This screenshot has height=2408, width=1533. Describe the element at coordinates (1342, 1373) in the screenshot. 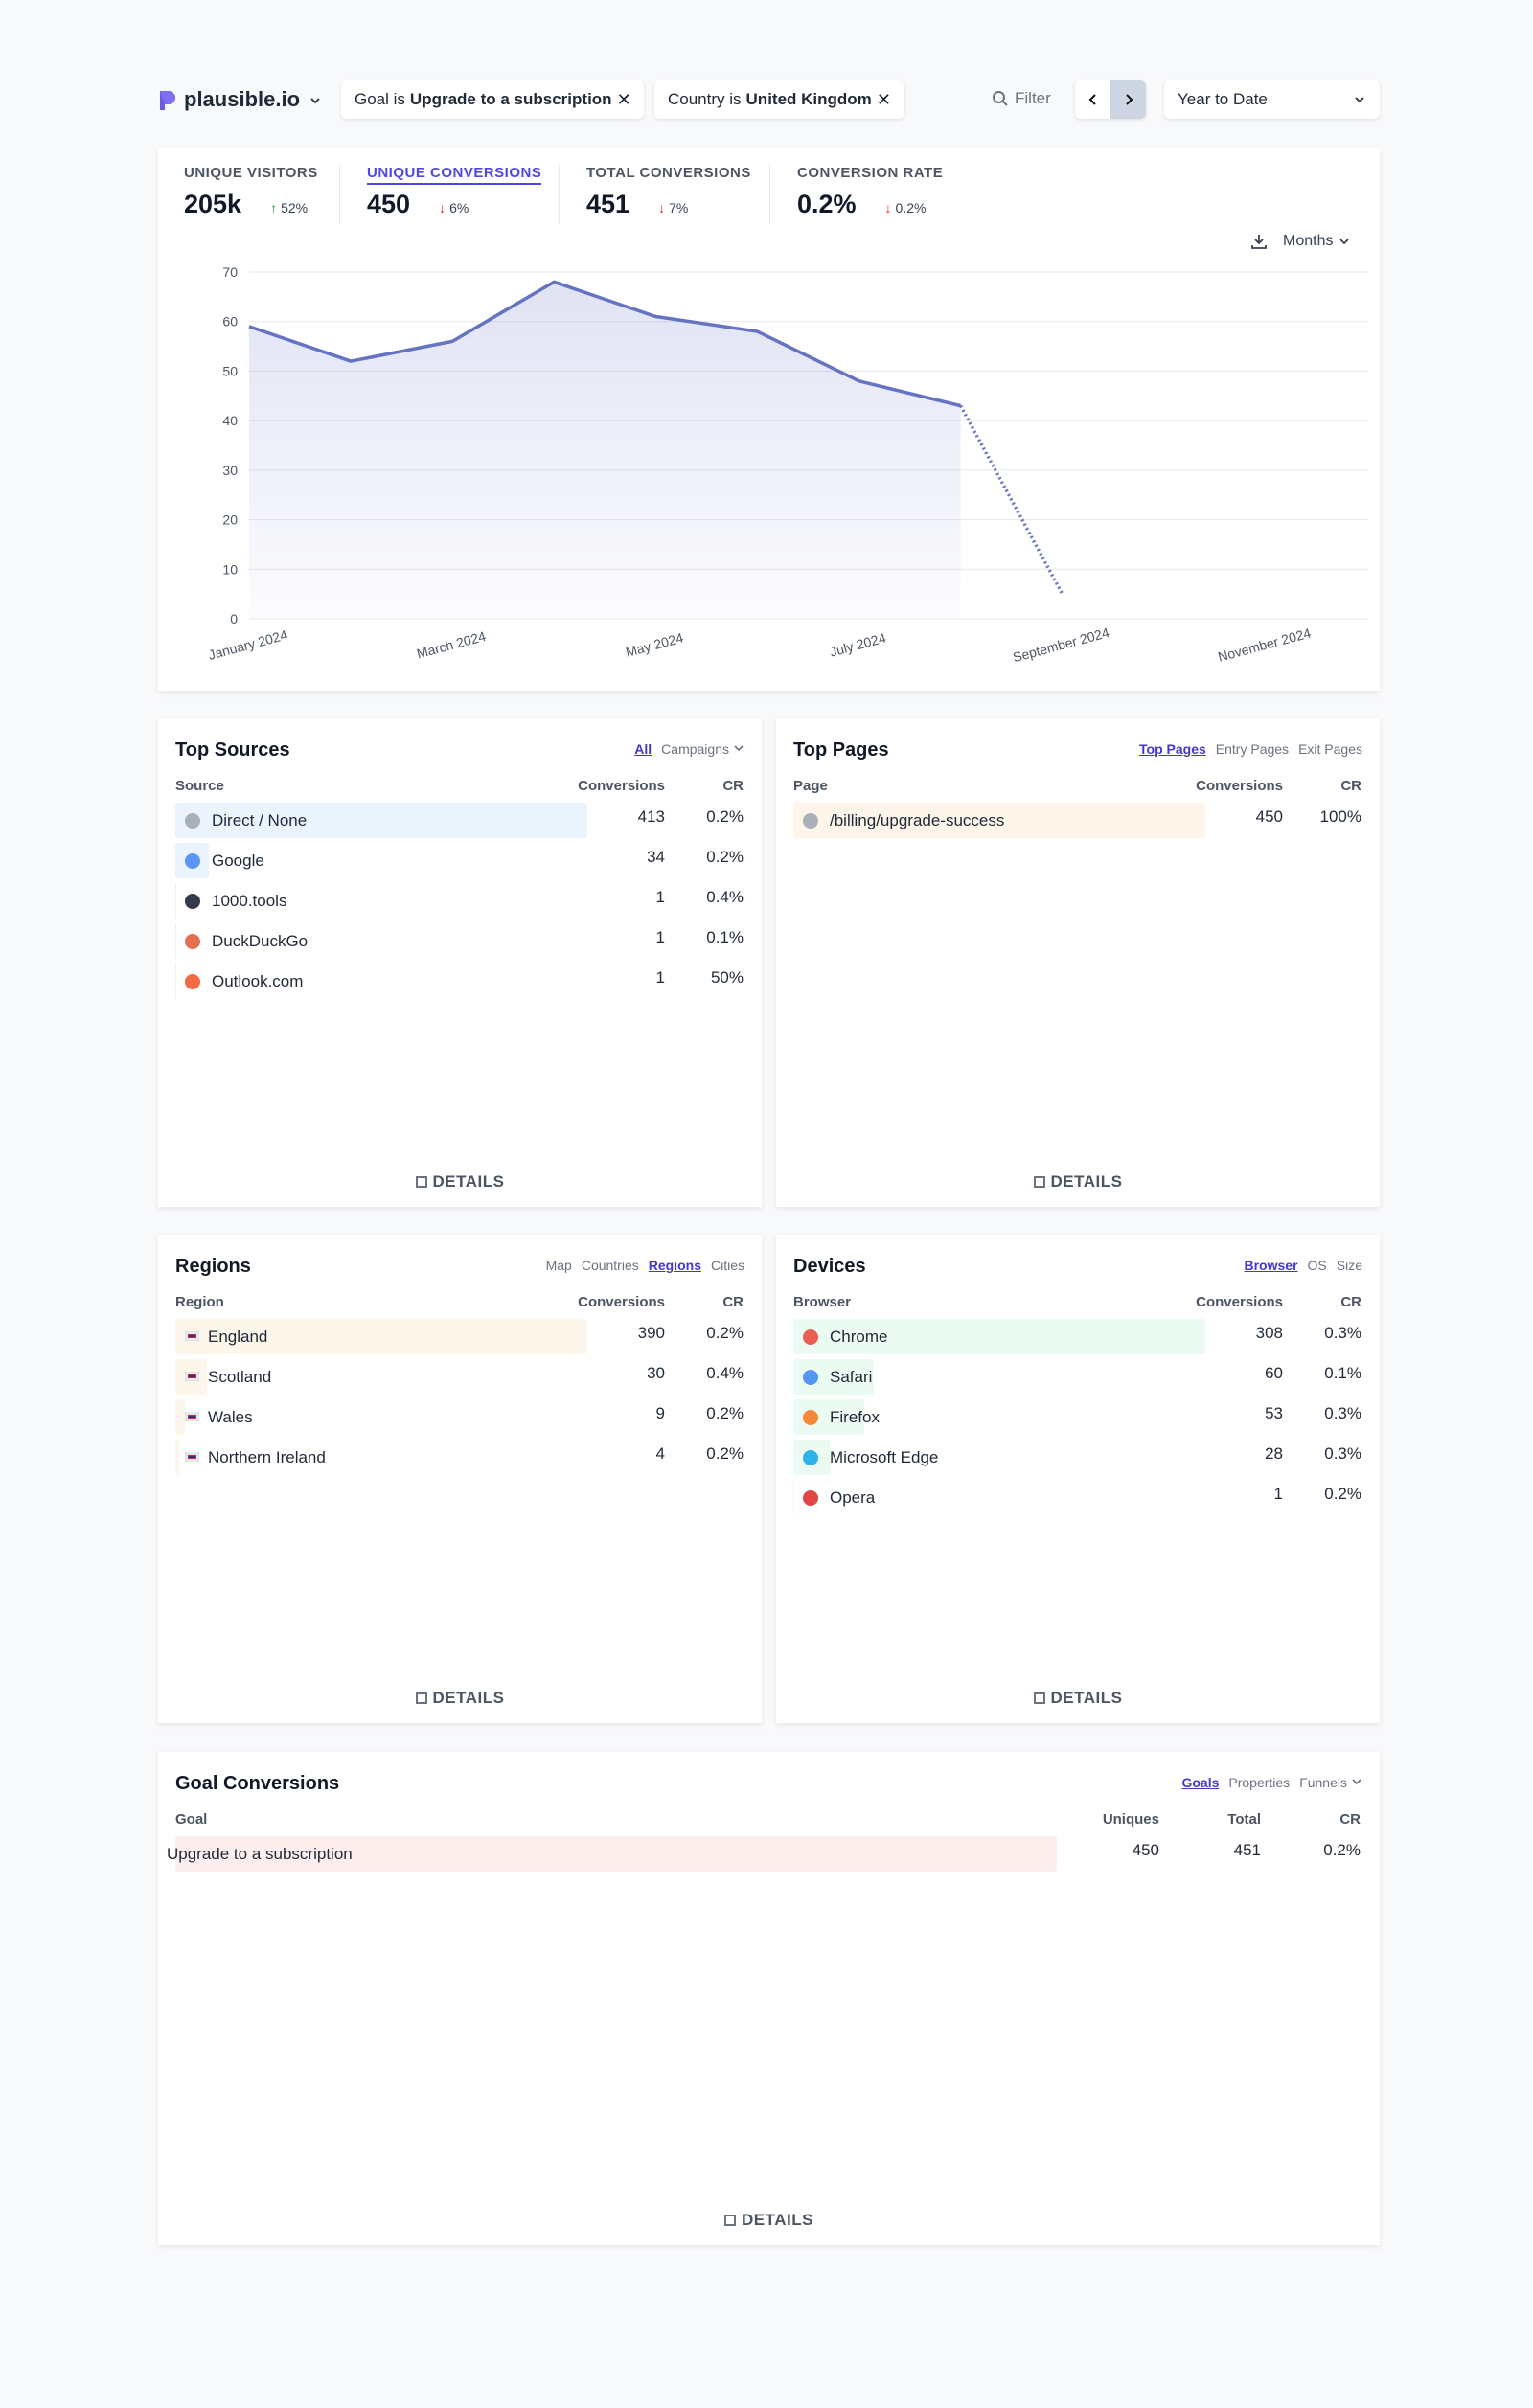

I see `cell: 0.1%` at that location.